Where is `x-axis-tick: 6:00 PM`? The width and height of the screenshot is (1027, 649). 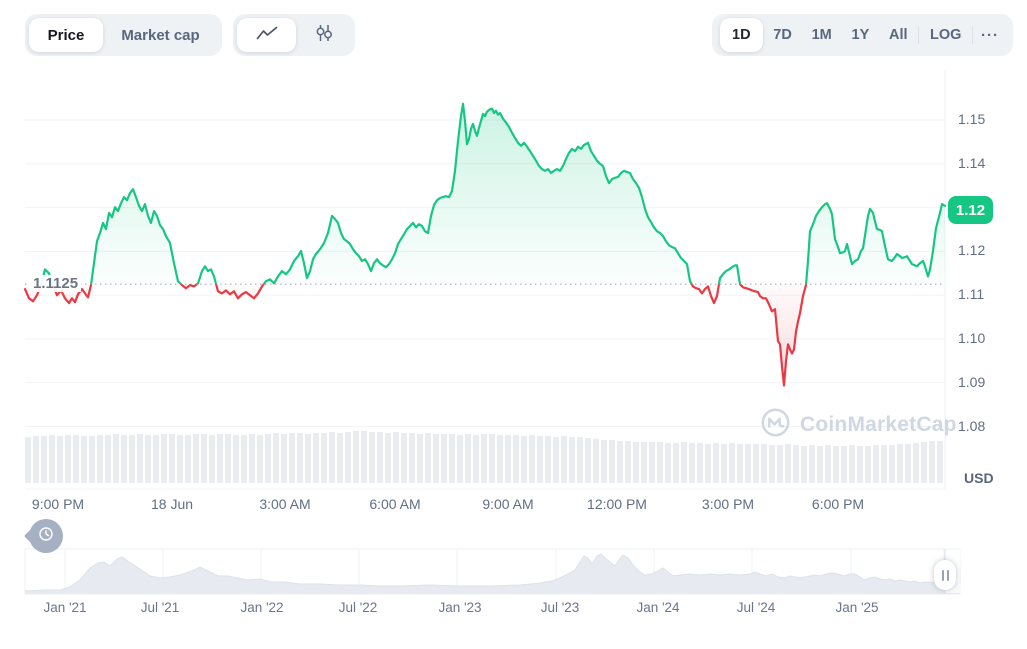 x-axis-tick: 6:00 PM is located at coordinates (838, 504).